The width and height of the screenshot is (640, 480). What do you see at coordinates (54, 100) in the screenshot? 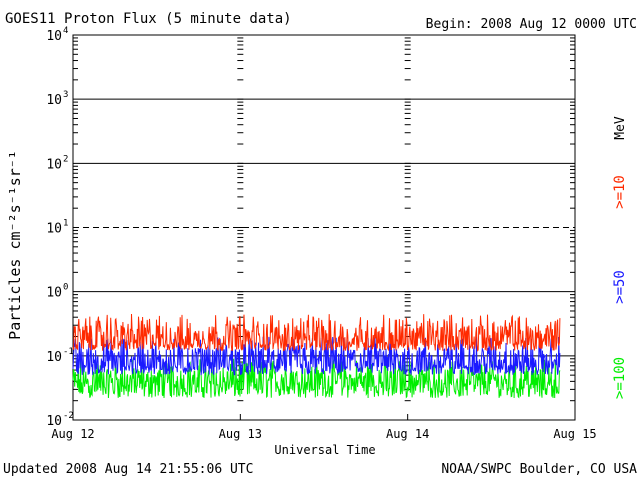
I see `y-tick-label-3: 10` at bounding box center [54, 100].